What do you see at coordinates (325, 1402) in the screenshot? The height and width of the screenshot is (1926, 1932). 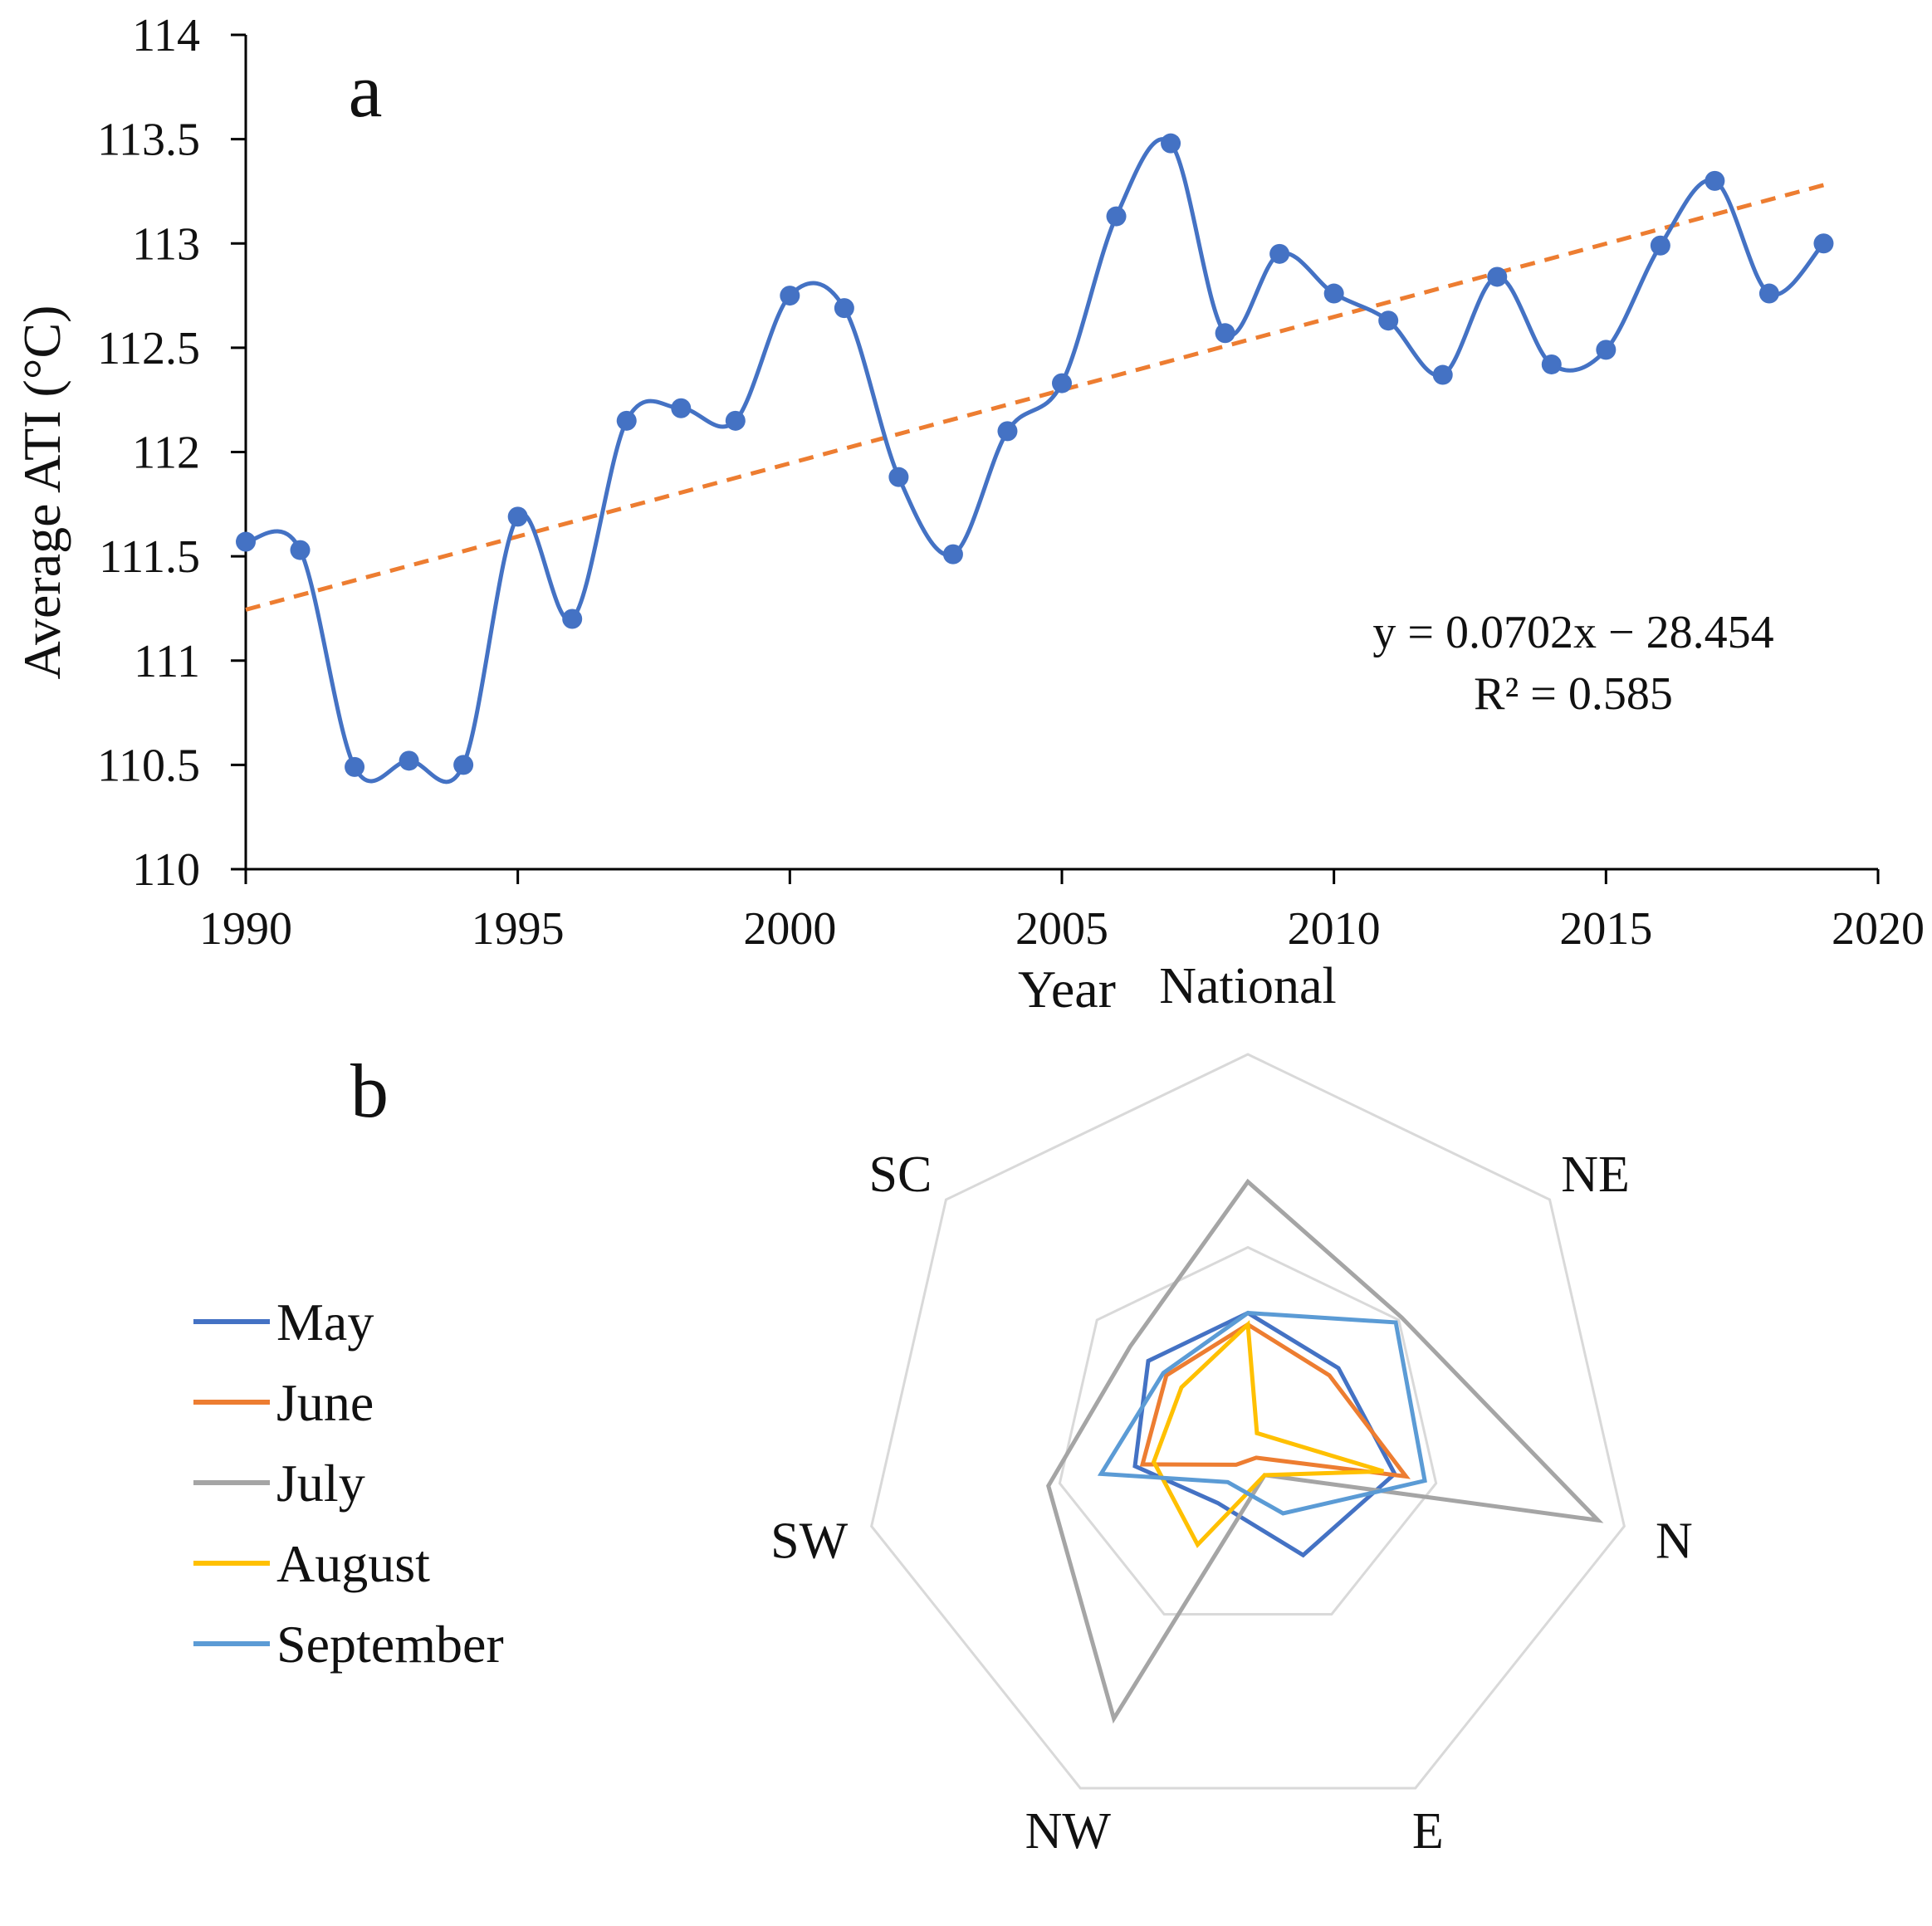 I see `legend-label: June` at bounding box center [325, 1402].